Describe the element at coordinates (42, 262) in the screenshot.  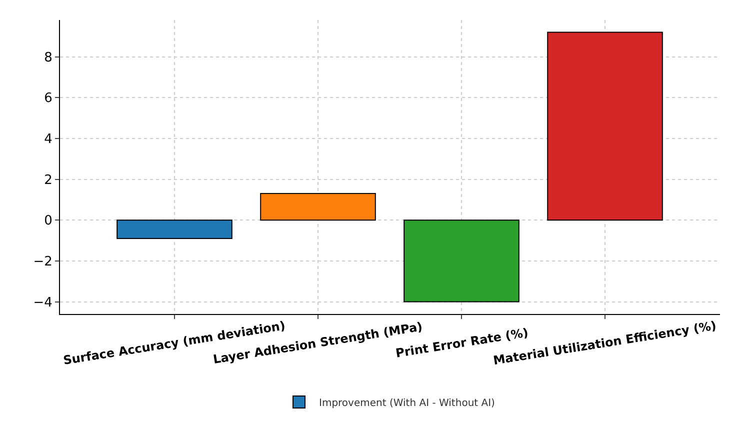
I see `y-tick-label: −2` at that location.